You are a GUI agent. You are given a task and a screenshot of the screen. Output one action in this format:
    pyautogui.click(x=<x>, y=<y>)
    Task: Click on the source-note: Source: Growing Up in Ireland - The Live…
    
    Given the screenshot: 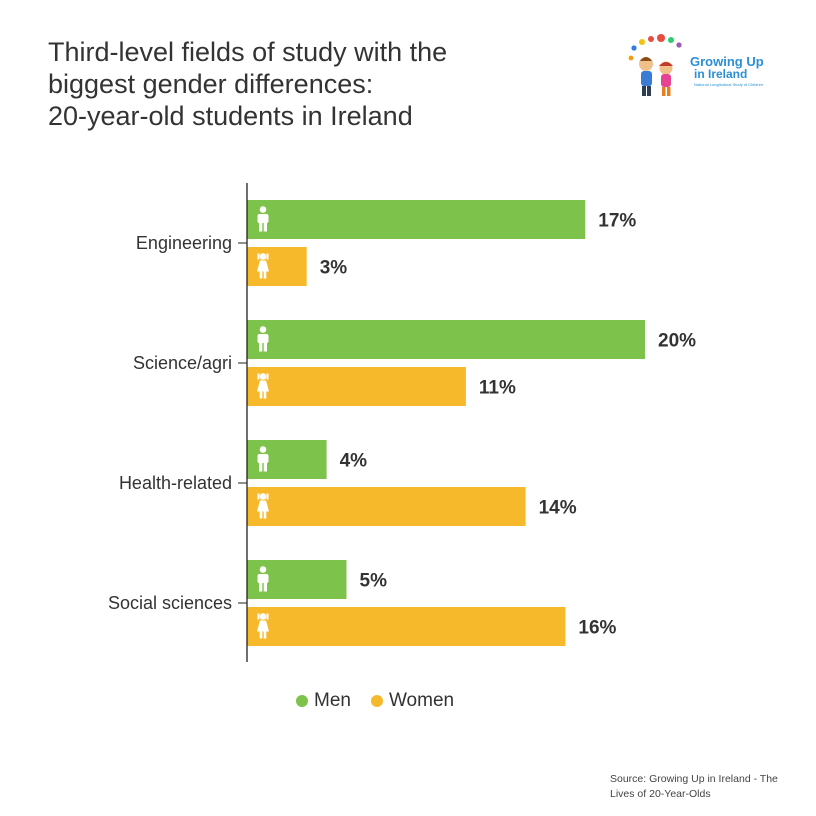 What is the action you would take?
    pyautogui.click(x=694, y=786)
    